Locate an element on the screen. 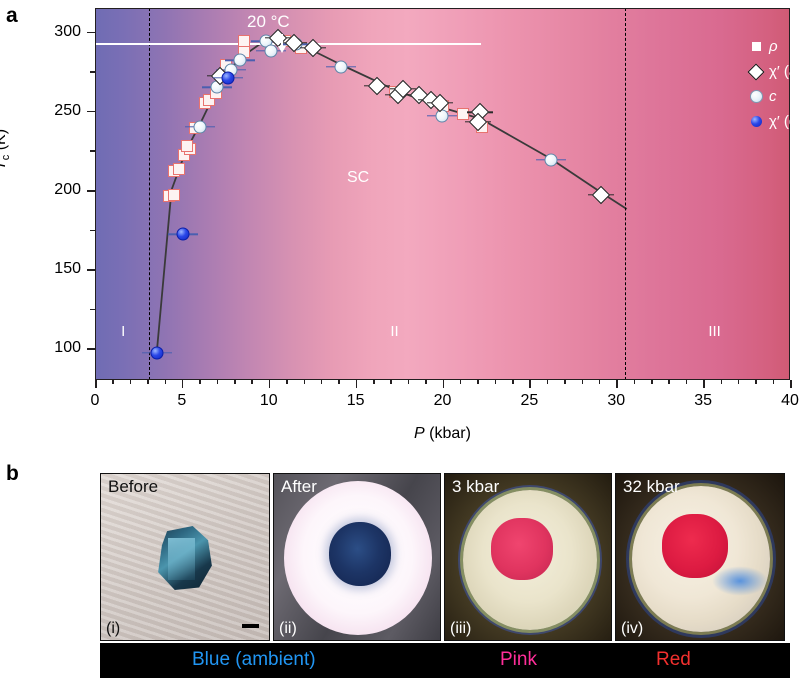 Image resolution: width=800 pixels, height=681 pixels. blue-reflection is located at coordinates (740, 581).